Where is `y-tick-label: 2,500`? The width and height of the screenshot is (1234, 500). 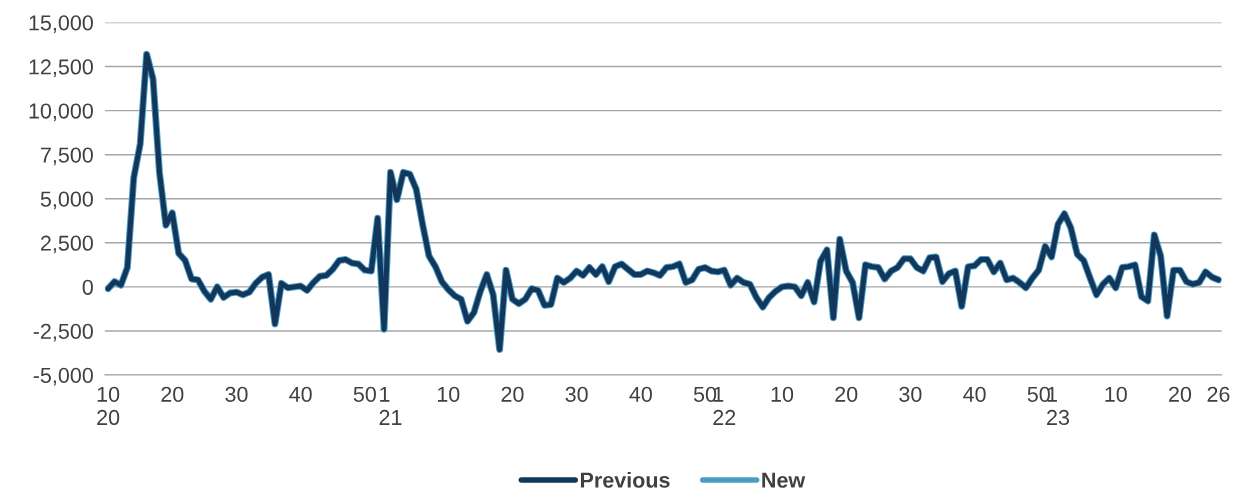
y-tick-label: 2,500 is located at coordinates (67, 244).